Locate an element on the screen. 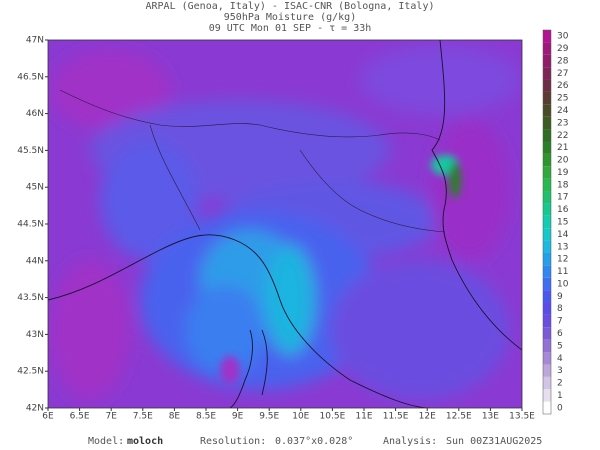 This screenshot has width=600, height=450. lon-tick-label: 12E is located at coordinates (427, 417).